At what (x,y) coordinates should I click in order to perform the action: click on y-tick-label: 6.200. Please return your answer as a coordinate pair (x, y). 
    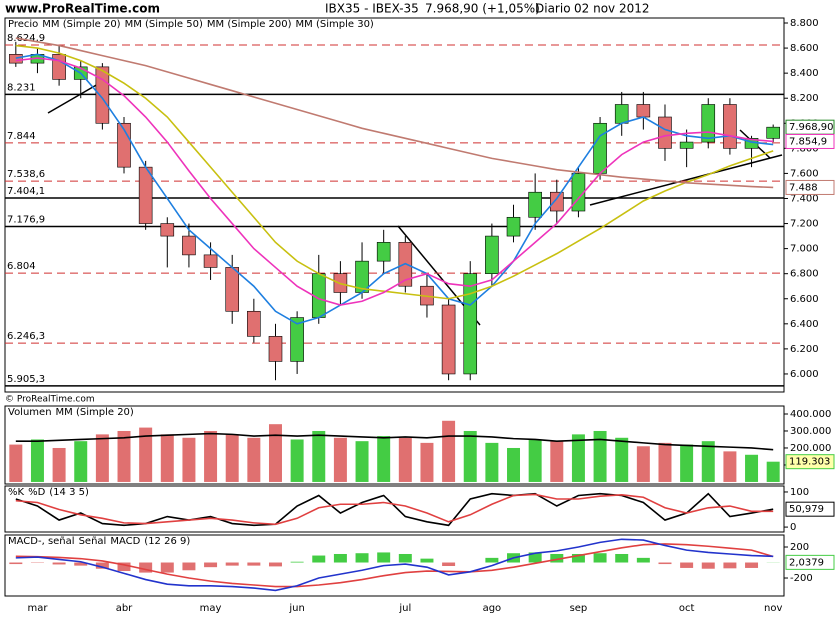
    Looking at the image, I should click on (804, 349).